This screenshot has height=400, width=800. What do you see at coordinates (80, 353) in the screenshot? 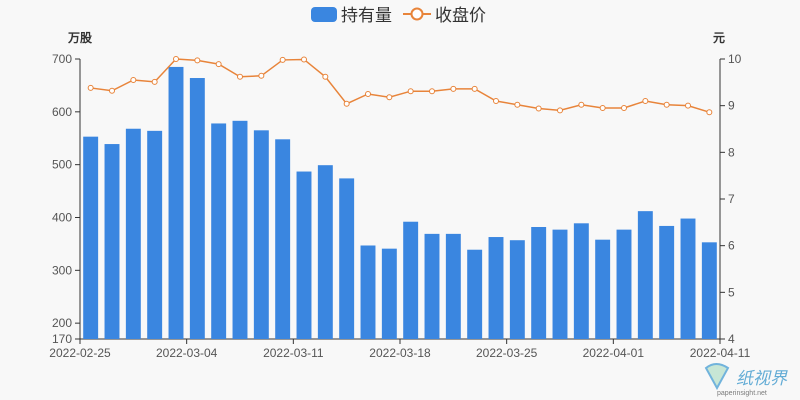
I see `x-tick-label: 2022-02-25` at bounding box center [80, 353].